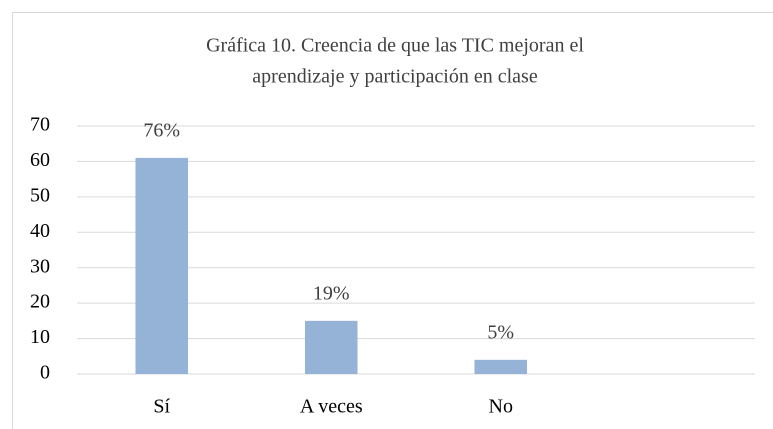 The width and height of the screenshot is (773, 429). I want to click on y-tick-label: 50, so click(40, 195).